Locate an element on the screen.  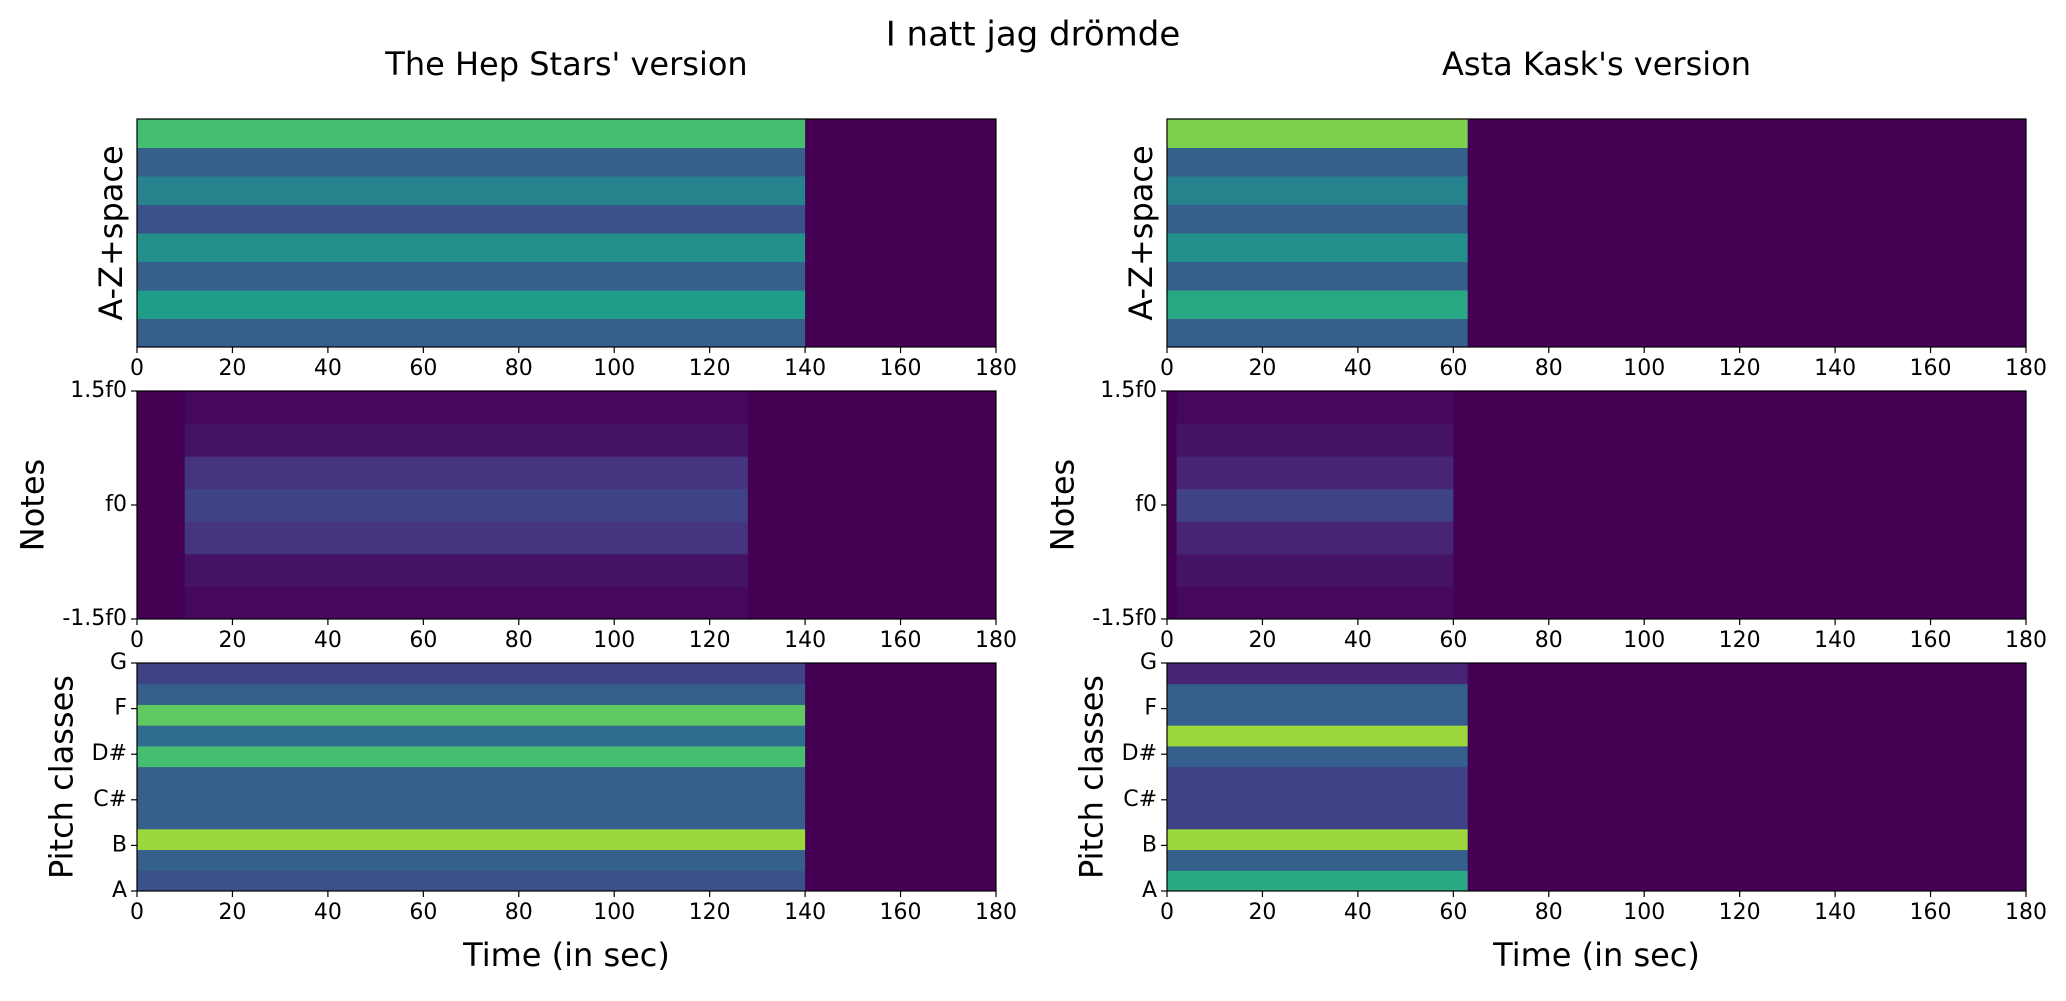
y-tick-label: f0 is located at coordinates (1146, 504).